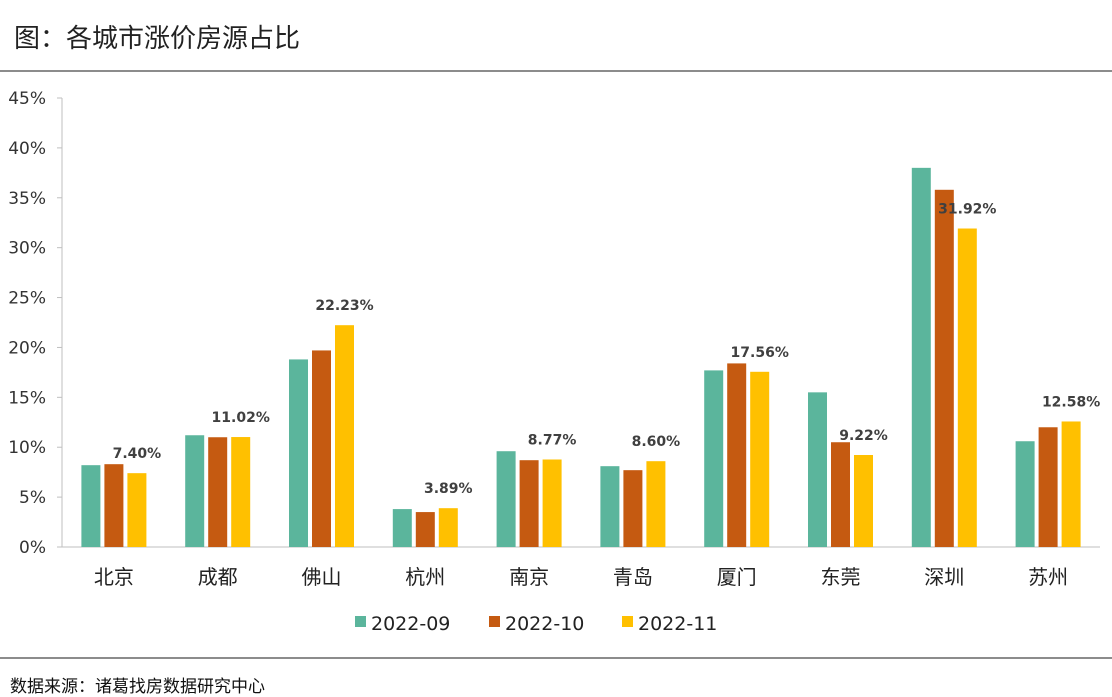 This screenshot has height=697, width=1112. Describe the element at coordinates (27, 448) in the screenshot. I see `y-tick-label: 10%` at that location.